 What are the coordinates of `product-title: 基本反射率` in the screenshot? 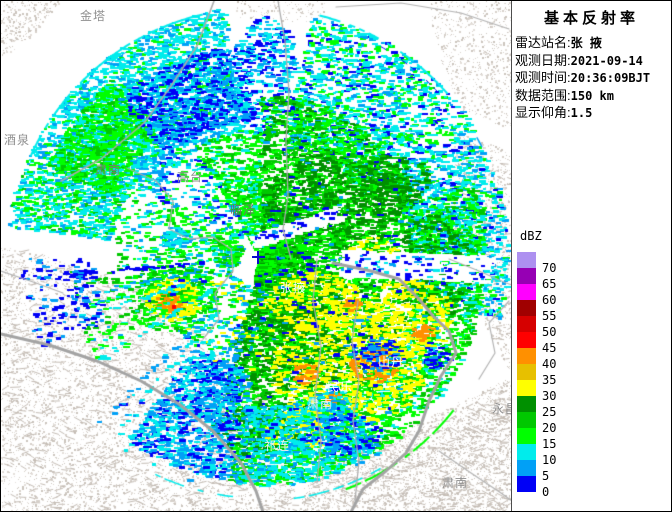 It's located at (591, 18).